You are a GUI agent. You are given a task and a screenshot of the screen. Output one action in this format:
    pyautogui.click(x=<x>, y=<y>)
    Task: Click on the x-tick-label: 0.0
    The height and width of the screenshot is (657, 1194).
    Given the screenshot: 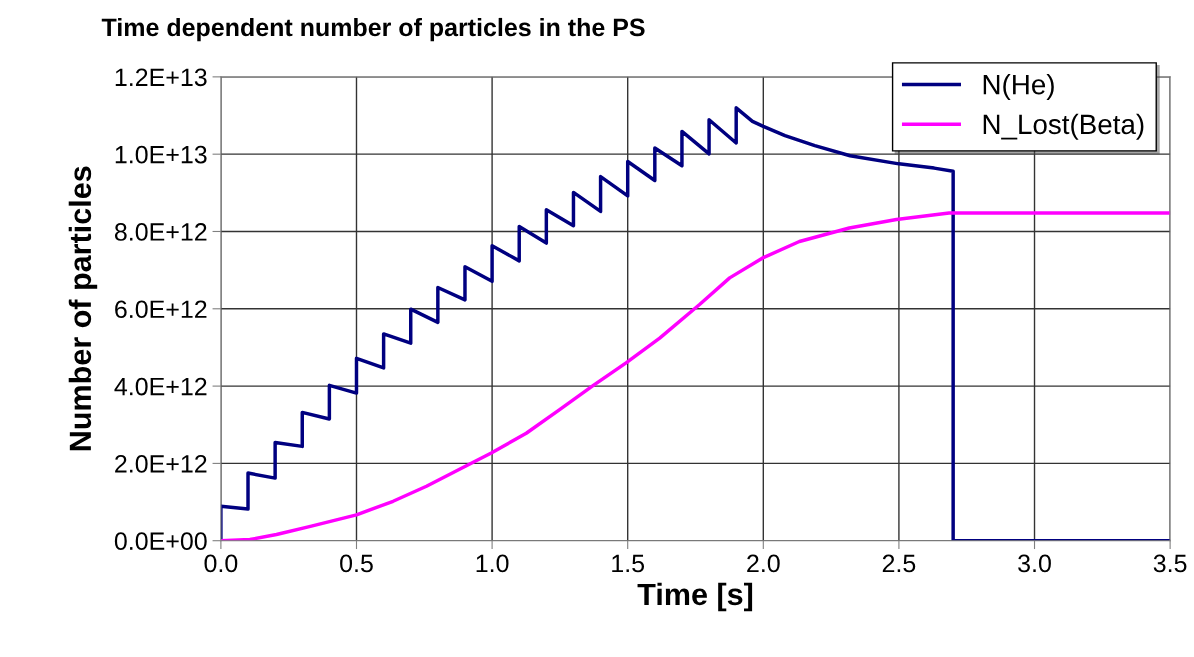 What is the action you would take?
    pyautogui.click(x=221, y=563)
    